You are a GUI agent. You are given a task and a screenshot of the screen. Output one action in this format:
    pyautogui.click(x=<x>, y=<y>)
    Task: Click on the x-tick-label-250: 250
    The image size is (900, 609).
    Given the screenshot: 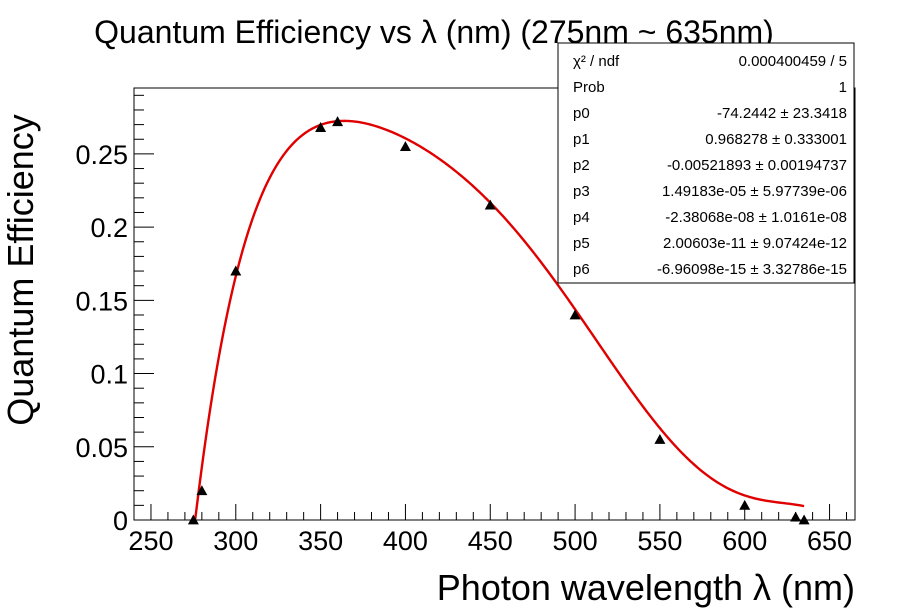 What is the action you would take?
    pyautogui.click(x=150, y=541)
    